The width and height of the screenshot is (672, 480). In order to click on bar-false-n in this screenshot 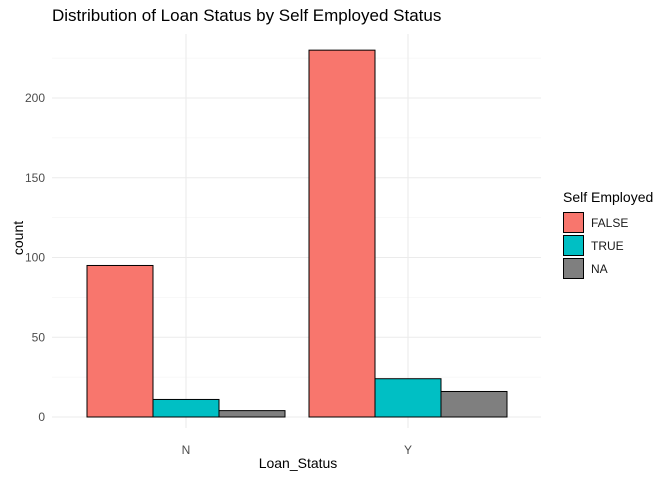, I will do `click(120, 341)`.